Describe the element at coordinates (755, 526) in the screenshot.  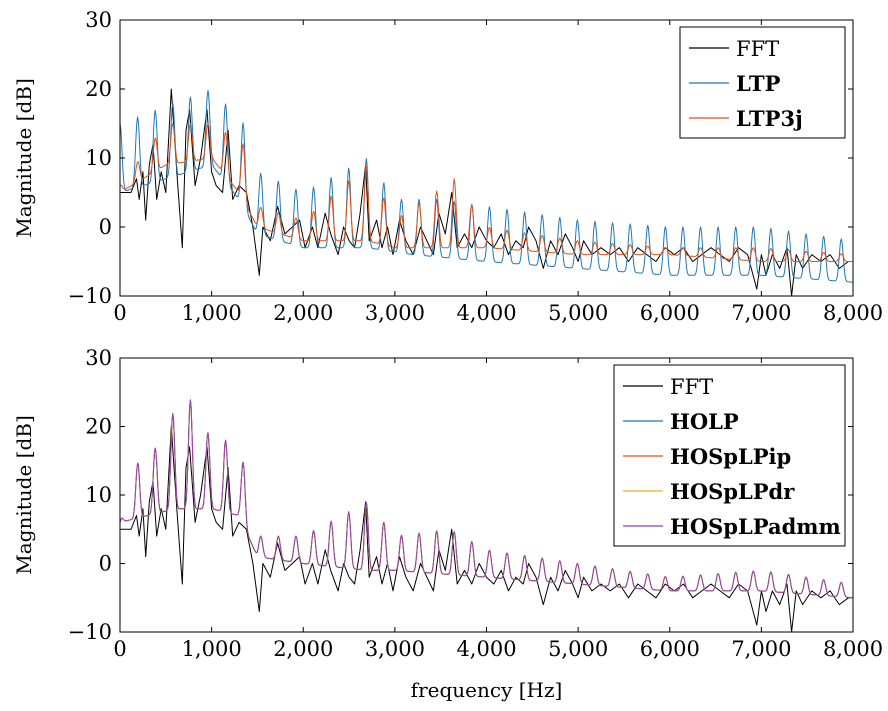
I see `legend-label-hosplpadmm: HOSpLPadmm` at that location.